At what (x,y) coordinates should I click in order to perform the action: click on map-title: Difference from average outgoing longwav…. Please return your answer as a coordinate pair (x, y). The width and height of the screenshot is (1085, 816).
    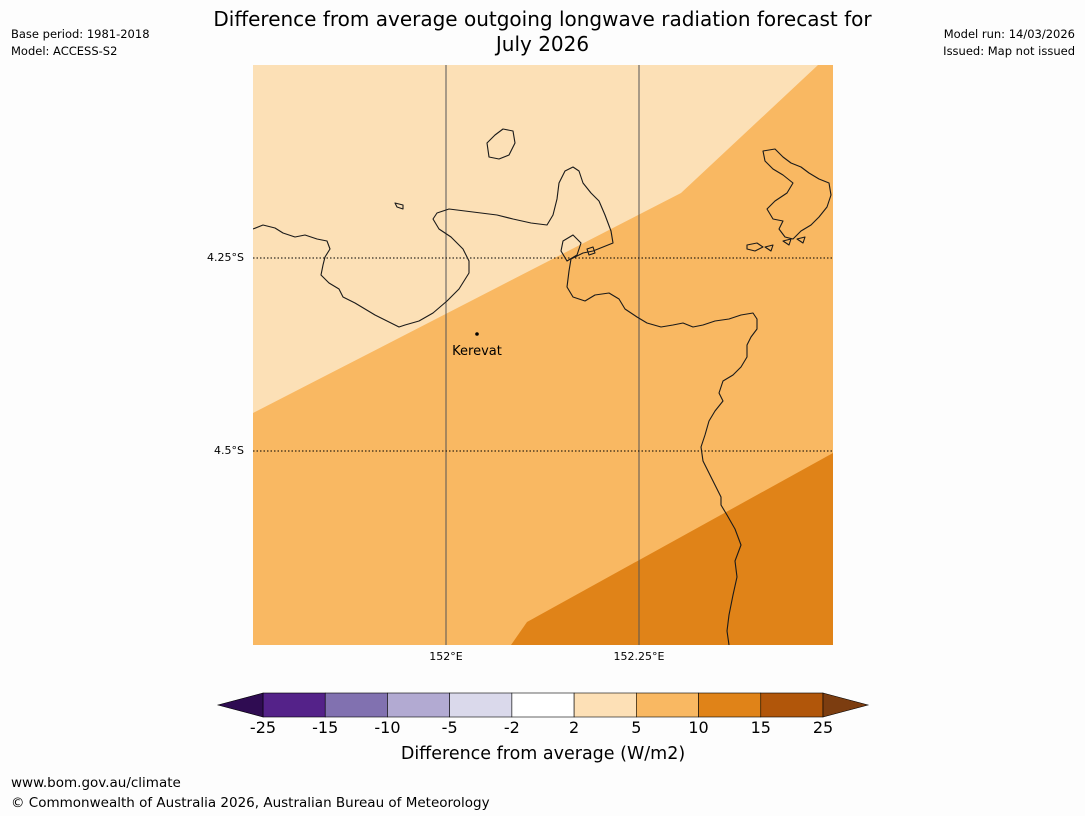
    Looking at the image, I should click on (542, 32).